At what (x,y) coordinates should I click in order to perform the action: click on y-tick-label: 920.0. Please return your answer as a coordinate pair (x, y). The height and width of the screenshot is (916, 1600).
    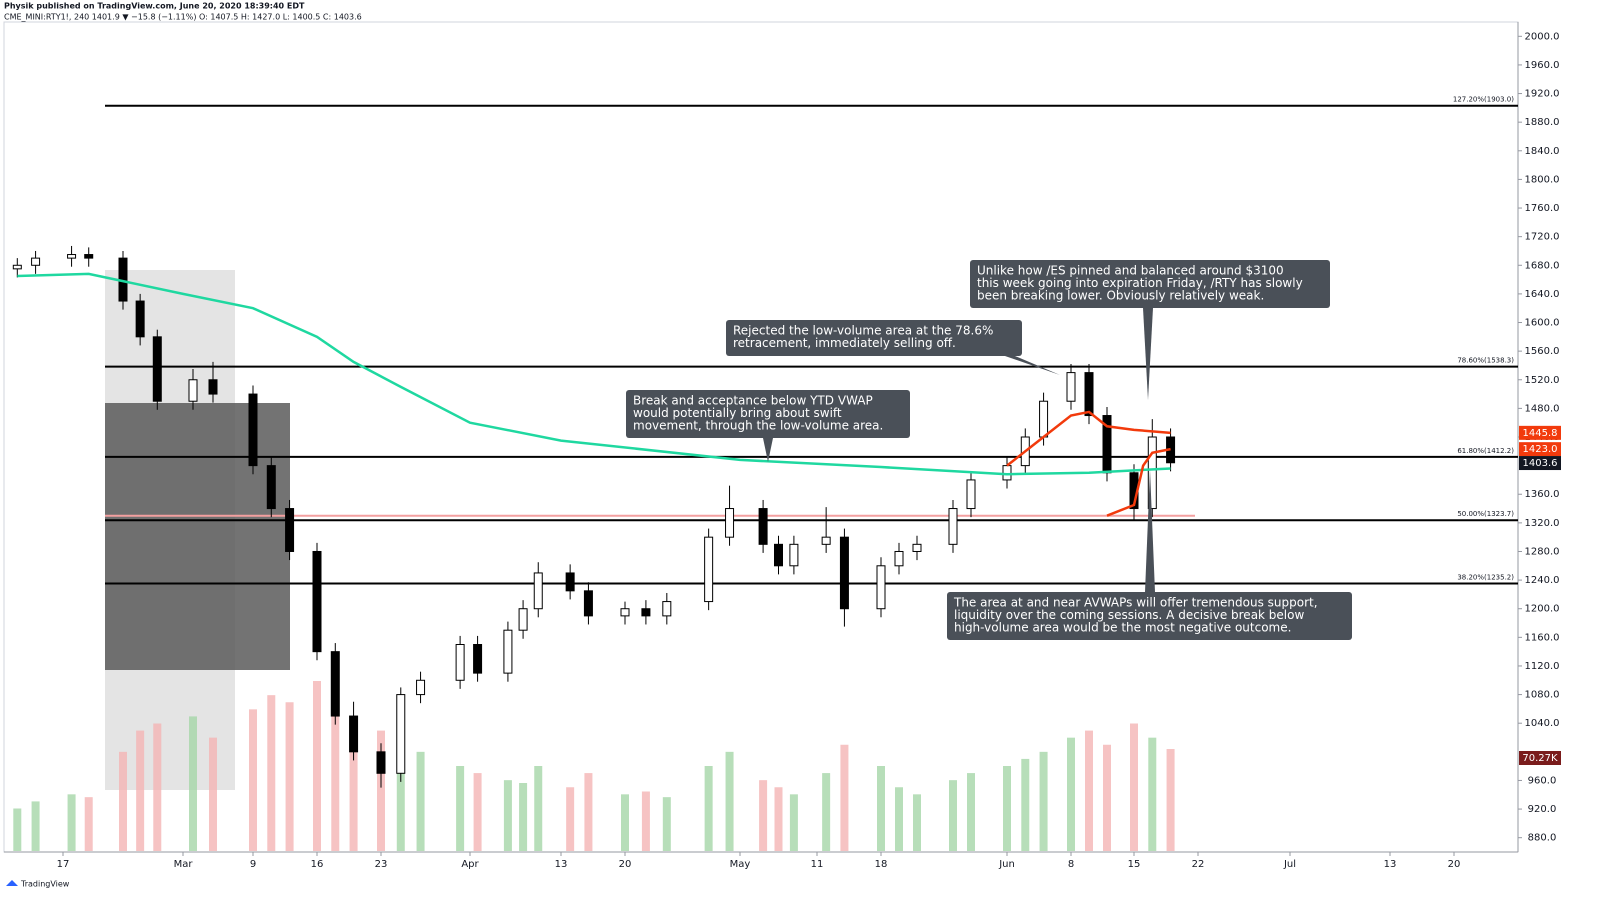
    Looking at the image, I should click on (1542, 809).